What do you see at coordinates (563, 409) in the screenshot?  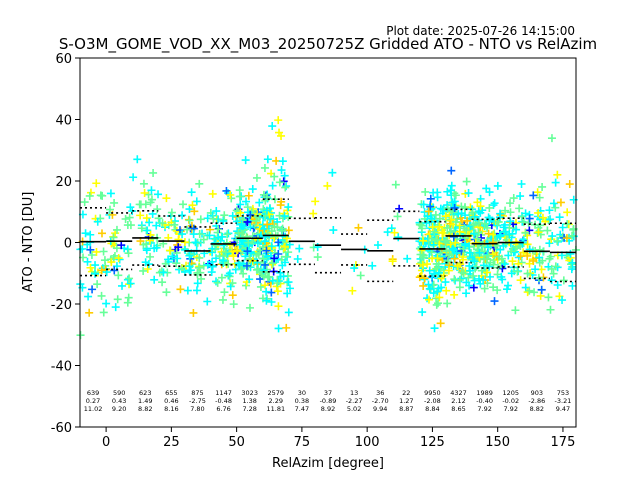 I see `bin-std-label: 9.47` at bounding box center [563, 409].